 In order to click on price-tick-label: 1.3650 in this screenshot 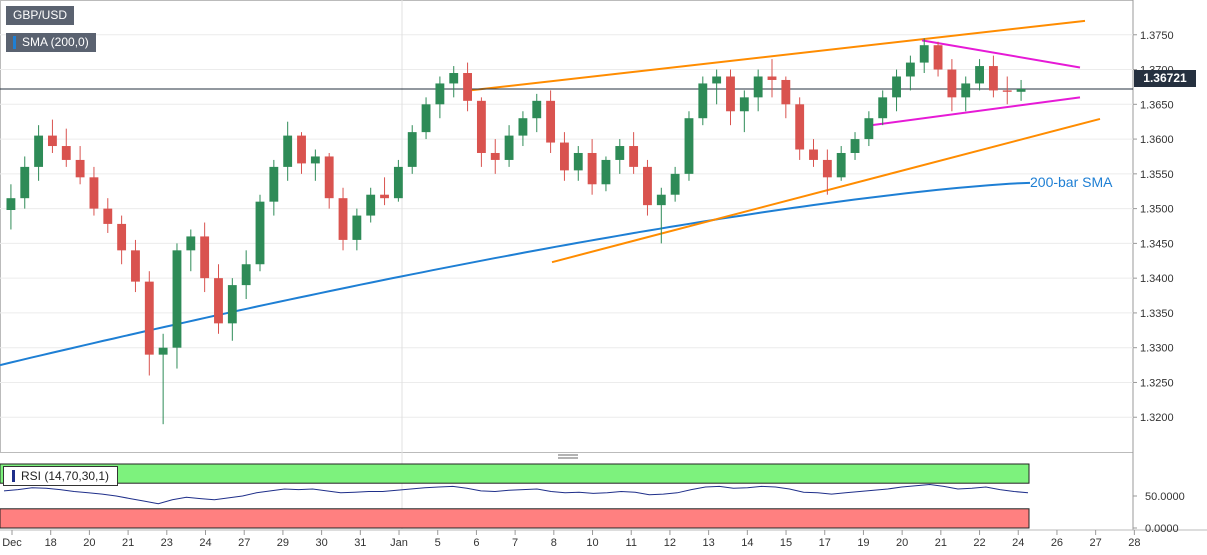, I will do `click(1157, 105)`.